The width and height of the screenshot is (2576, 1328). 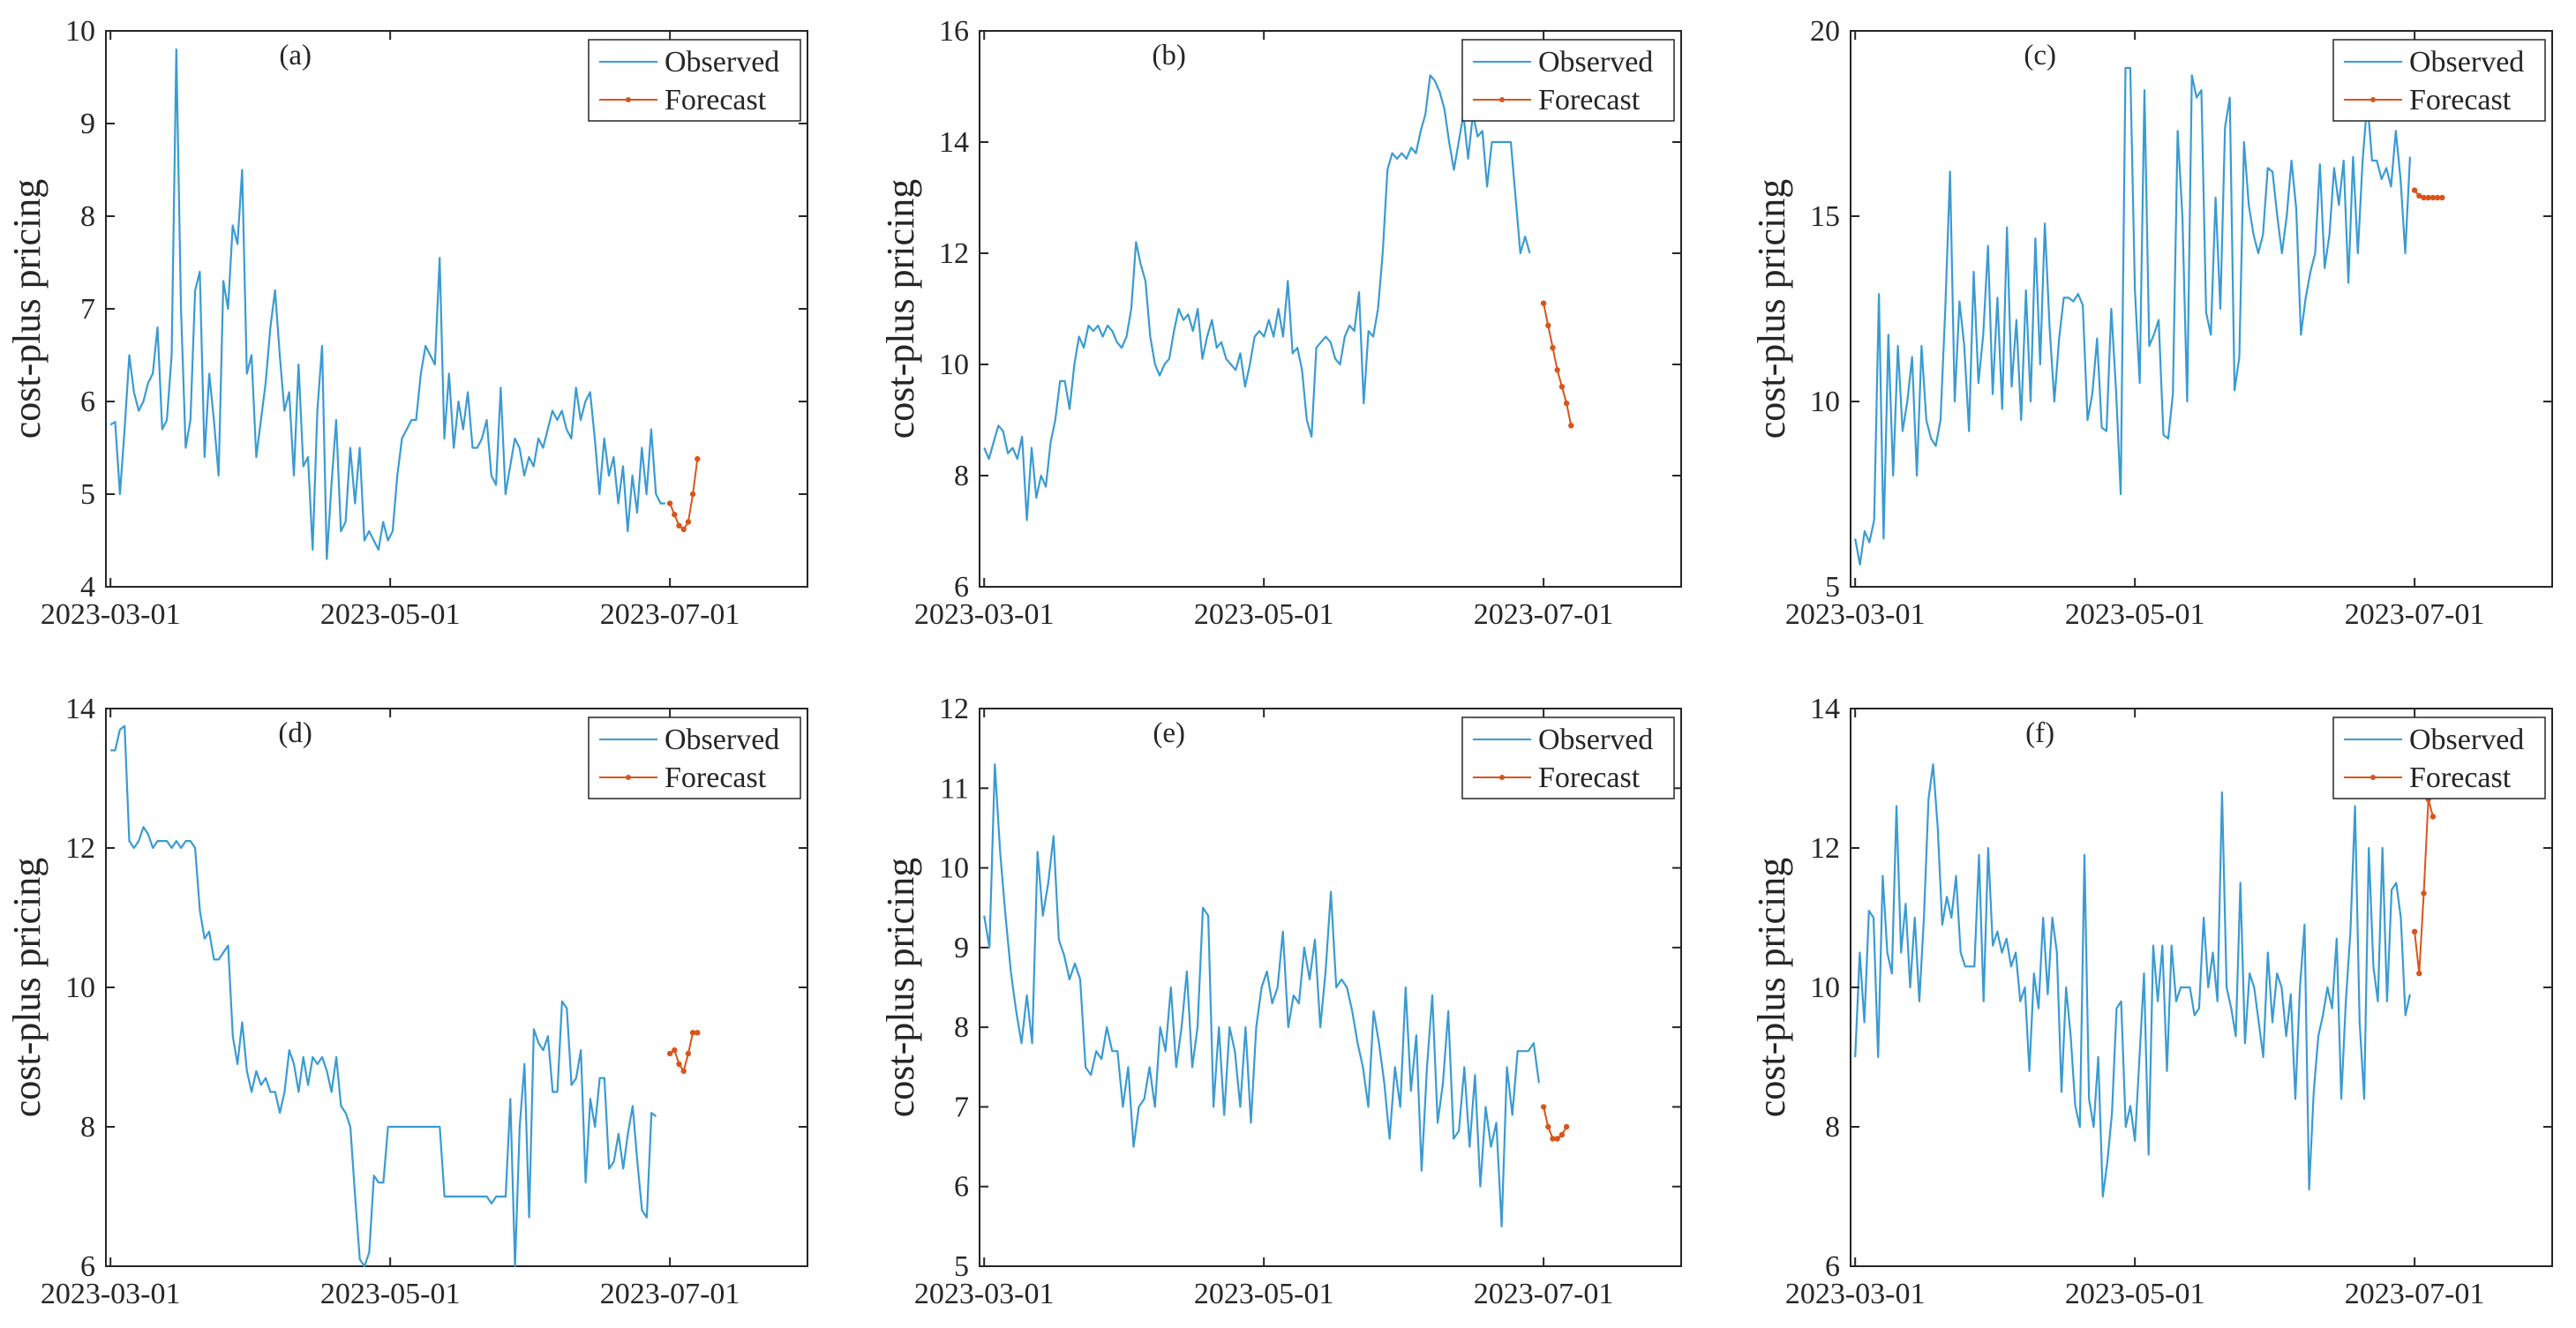 What do you see at coordinates (1825, 31) in the screenshot?
I see `y-tick-label: 20` at bounding box center [1825, 31].